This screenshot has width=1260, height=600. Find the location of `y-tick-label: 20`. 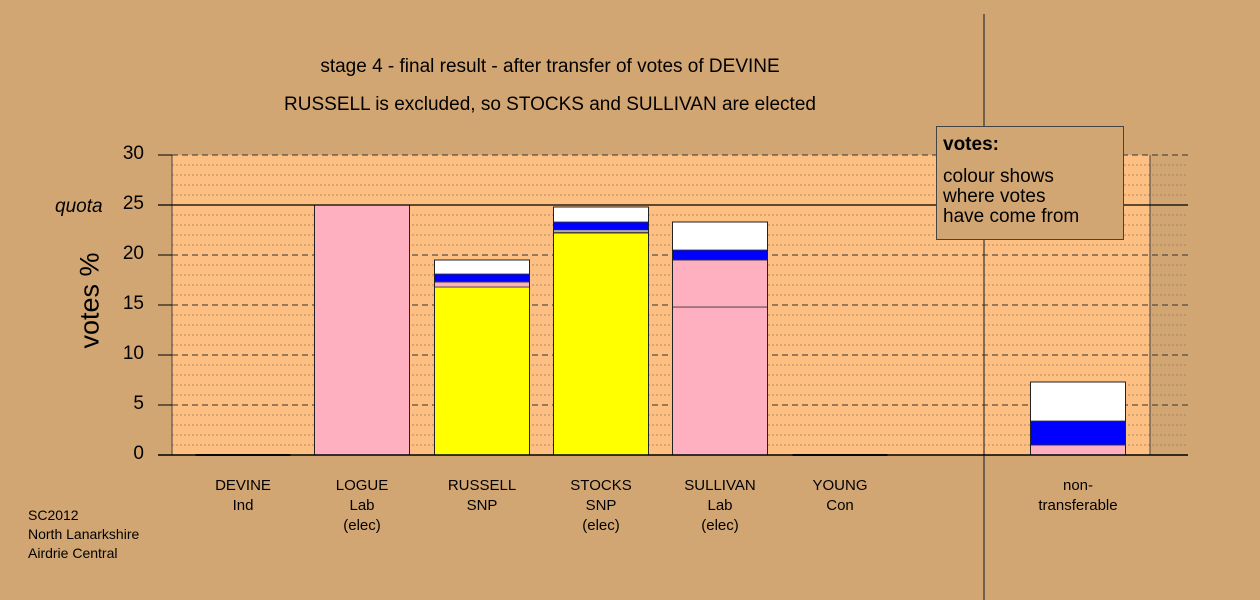

y-tick-label: 20 is located at coordinates (133, 253).